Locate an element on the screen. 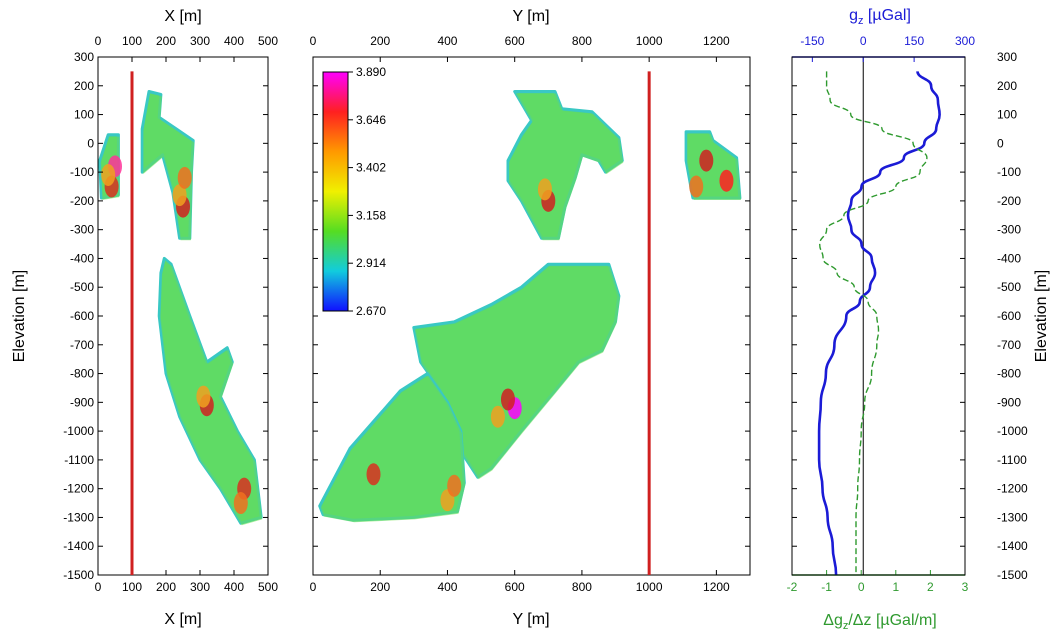 This screenshot has width=1057, height=631. colorbar-tick-label: 3.158 is located at coordinates (371, 215).